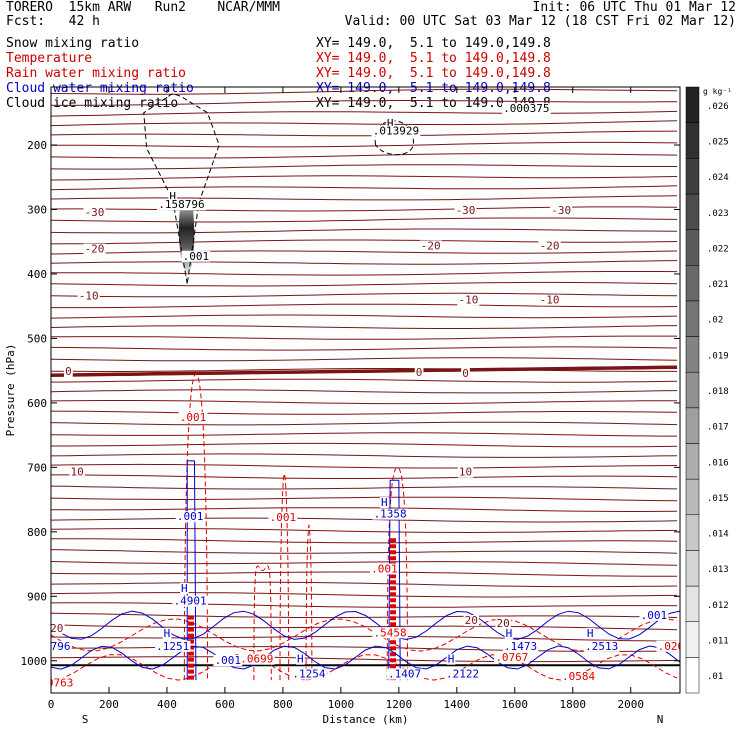 The width and height of the screenshot is (740, 740). What do you see at coordinates (37, 596) in the screenshot?
I see `y-tick-label: 900` at bounding box center [37, 596].